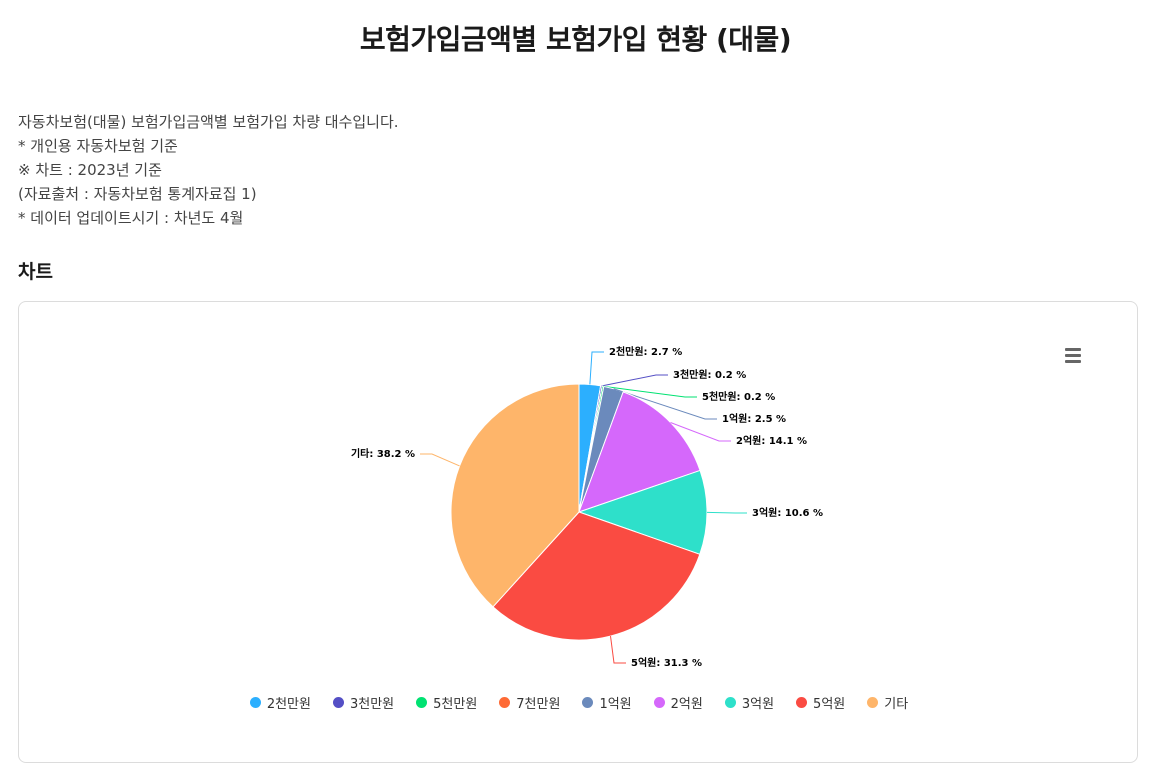  I want to click on pie-slice-기타, so click(515, 495).